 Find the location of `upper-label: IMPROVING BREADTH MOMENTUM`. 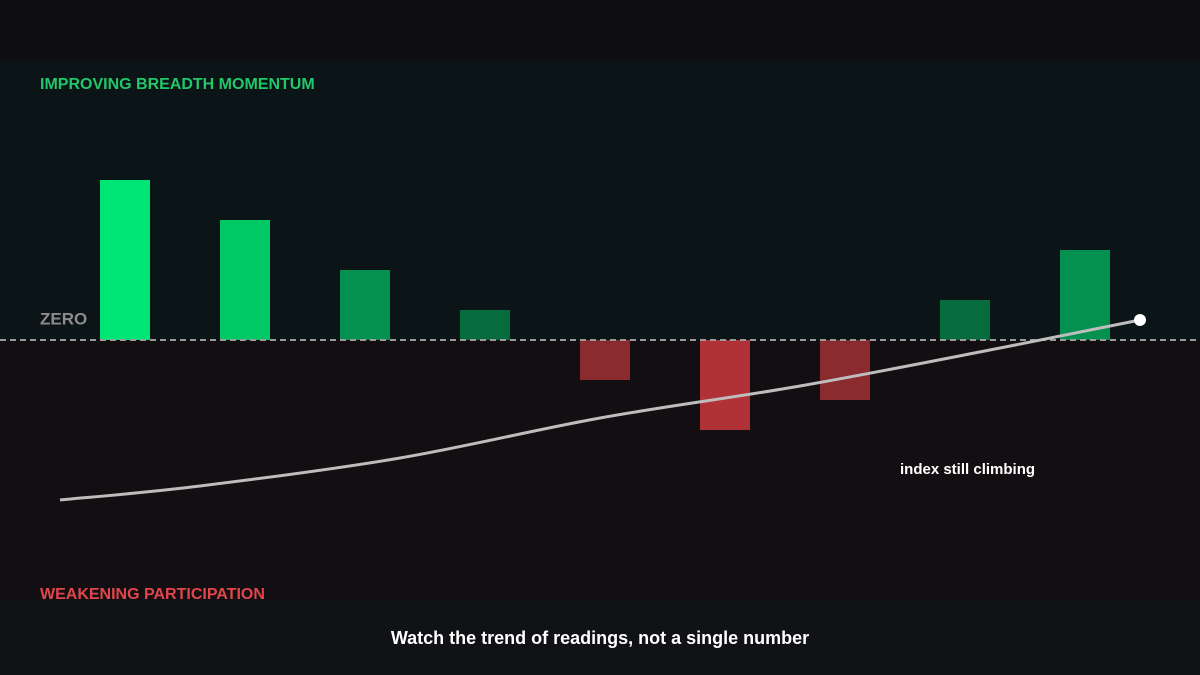

upper-label: IMPROVING BREADTH MOMENTUM is located at coordinates (177, 84).